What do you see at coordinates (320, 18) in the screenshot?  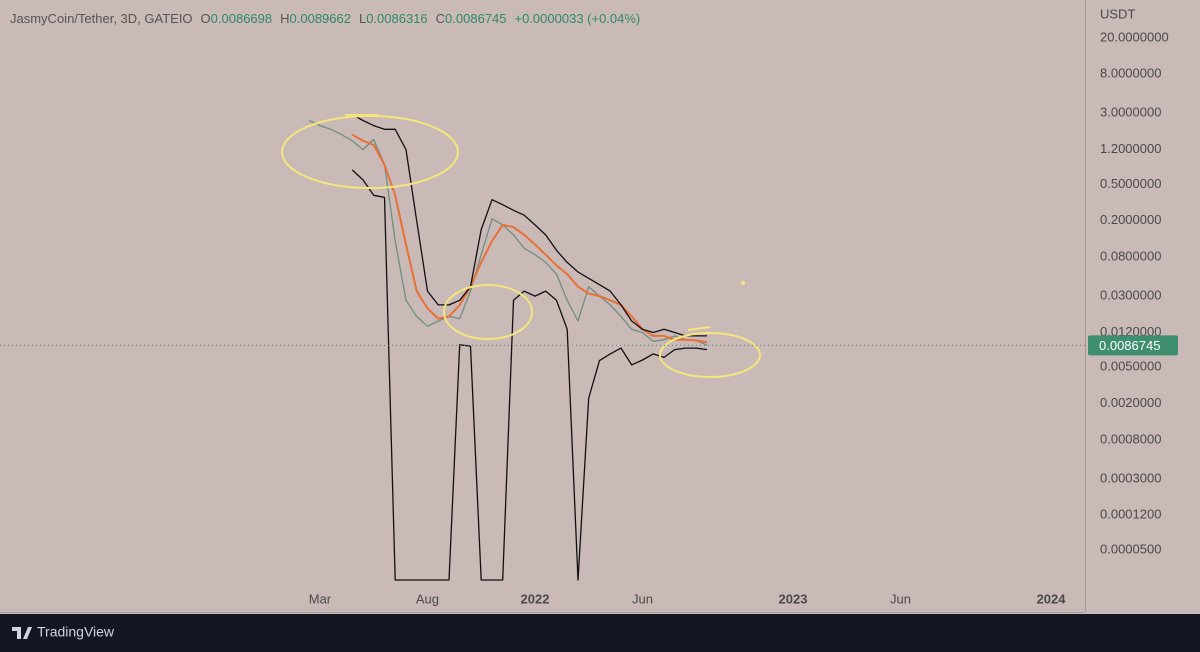 I see `ohlc-value: 0.0089662` at bounding box center [320, 18].